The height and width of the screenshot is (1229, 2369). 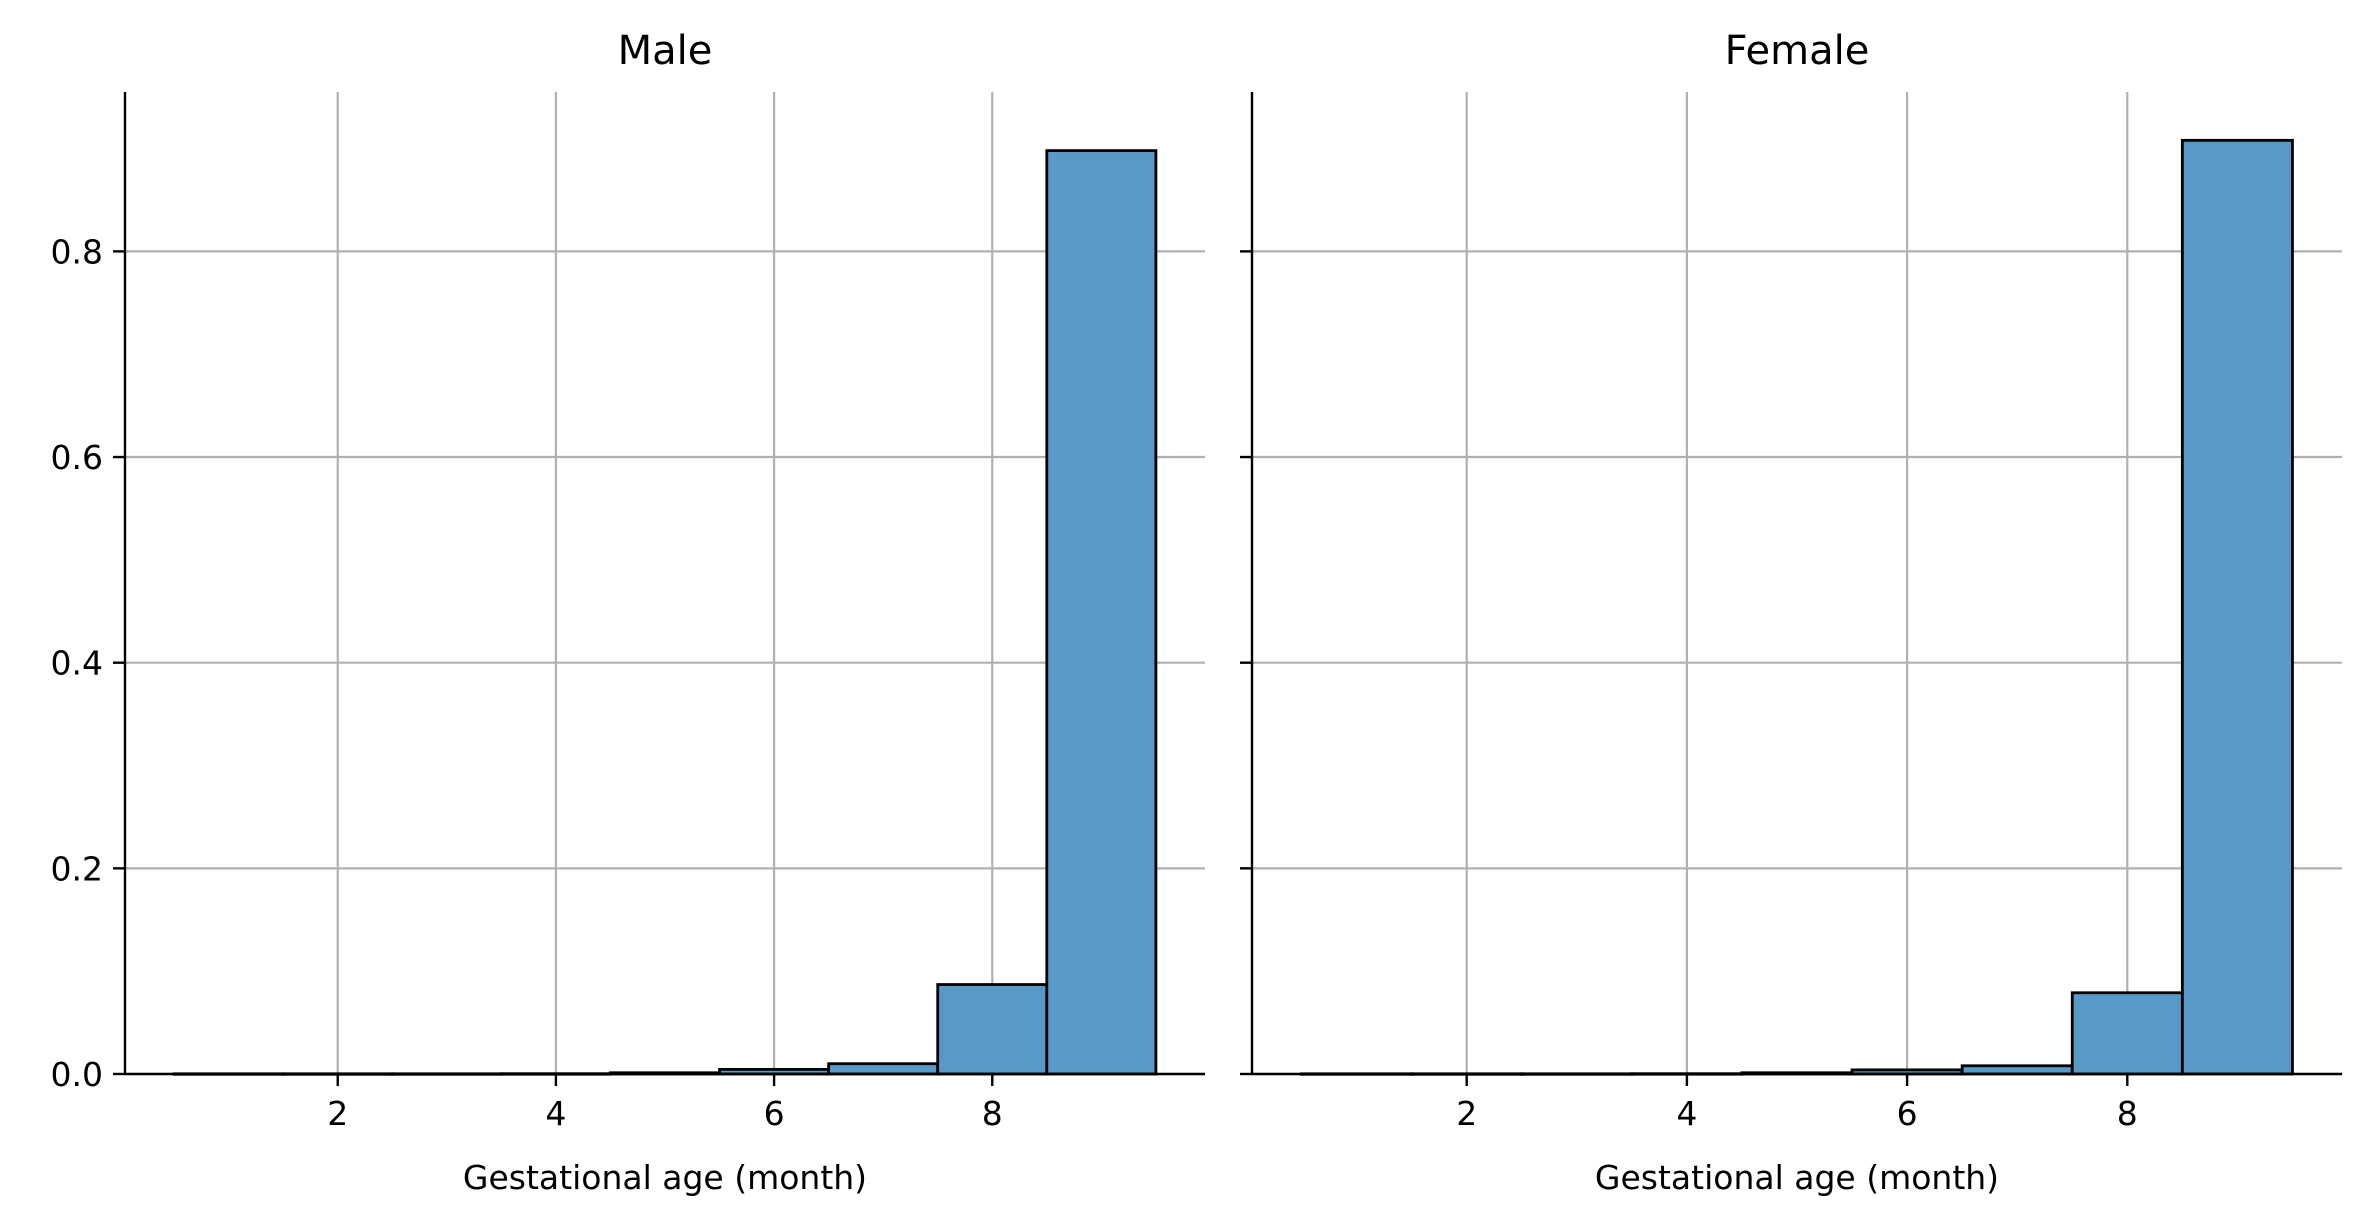 I want to click on y-tick-label: 0.8, so click(x=77, y=251).